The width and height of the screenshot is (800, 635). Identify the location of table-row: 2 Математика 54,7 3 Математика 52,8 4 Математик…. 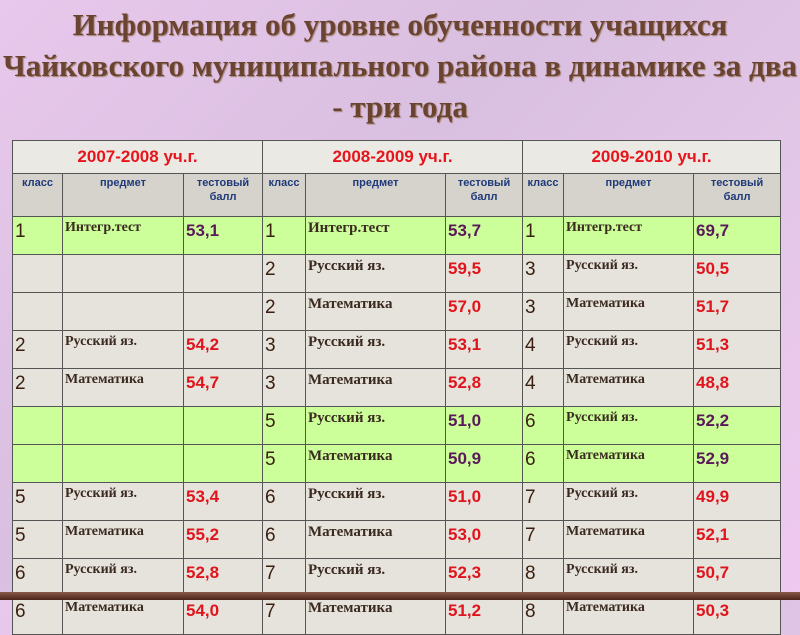
(397, 387).